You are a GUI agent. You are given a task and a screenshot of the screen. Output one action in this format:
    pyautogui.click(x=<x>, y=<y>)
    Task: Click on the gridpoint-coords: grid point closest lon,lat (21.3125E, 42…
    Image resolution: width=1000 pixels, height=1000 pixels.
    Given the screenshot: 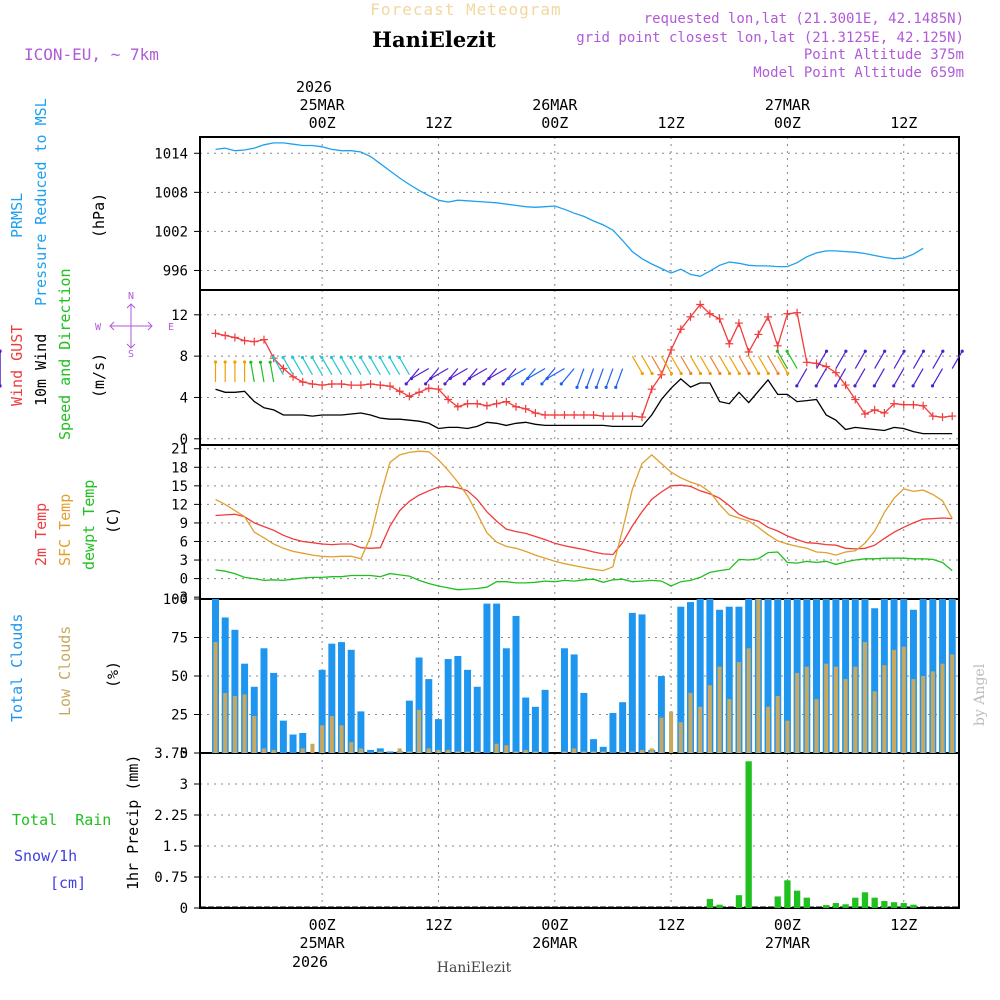 What is the action you would take?
    pyautogui.click(x=770, y=38)
    